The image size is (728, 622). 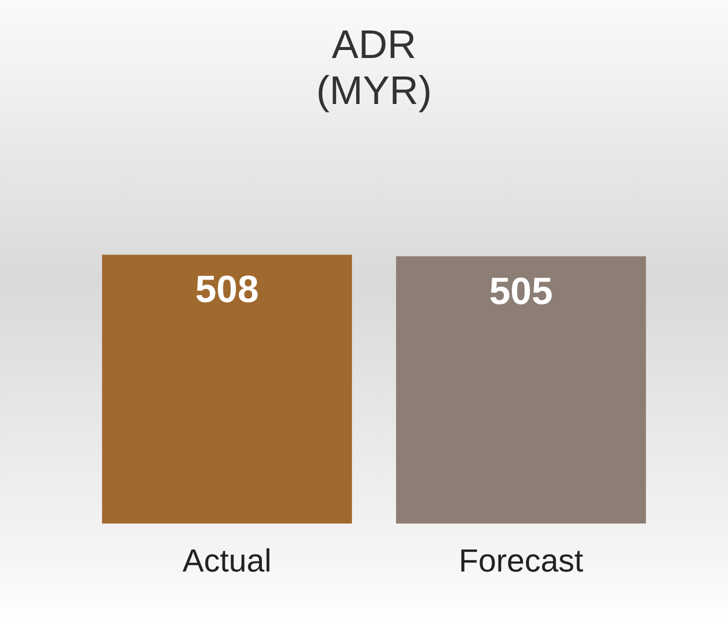 I want to click on data-label: 505, so click(x=521, y=291).